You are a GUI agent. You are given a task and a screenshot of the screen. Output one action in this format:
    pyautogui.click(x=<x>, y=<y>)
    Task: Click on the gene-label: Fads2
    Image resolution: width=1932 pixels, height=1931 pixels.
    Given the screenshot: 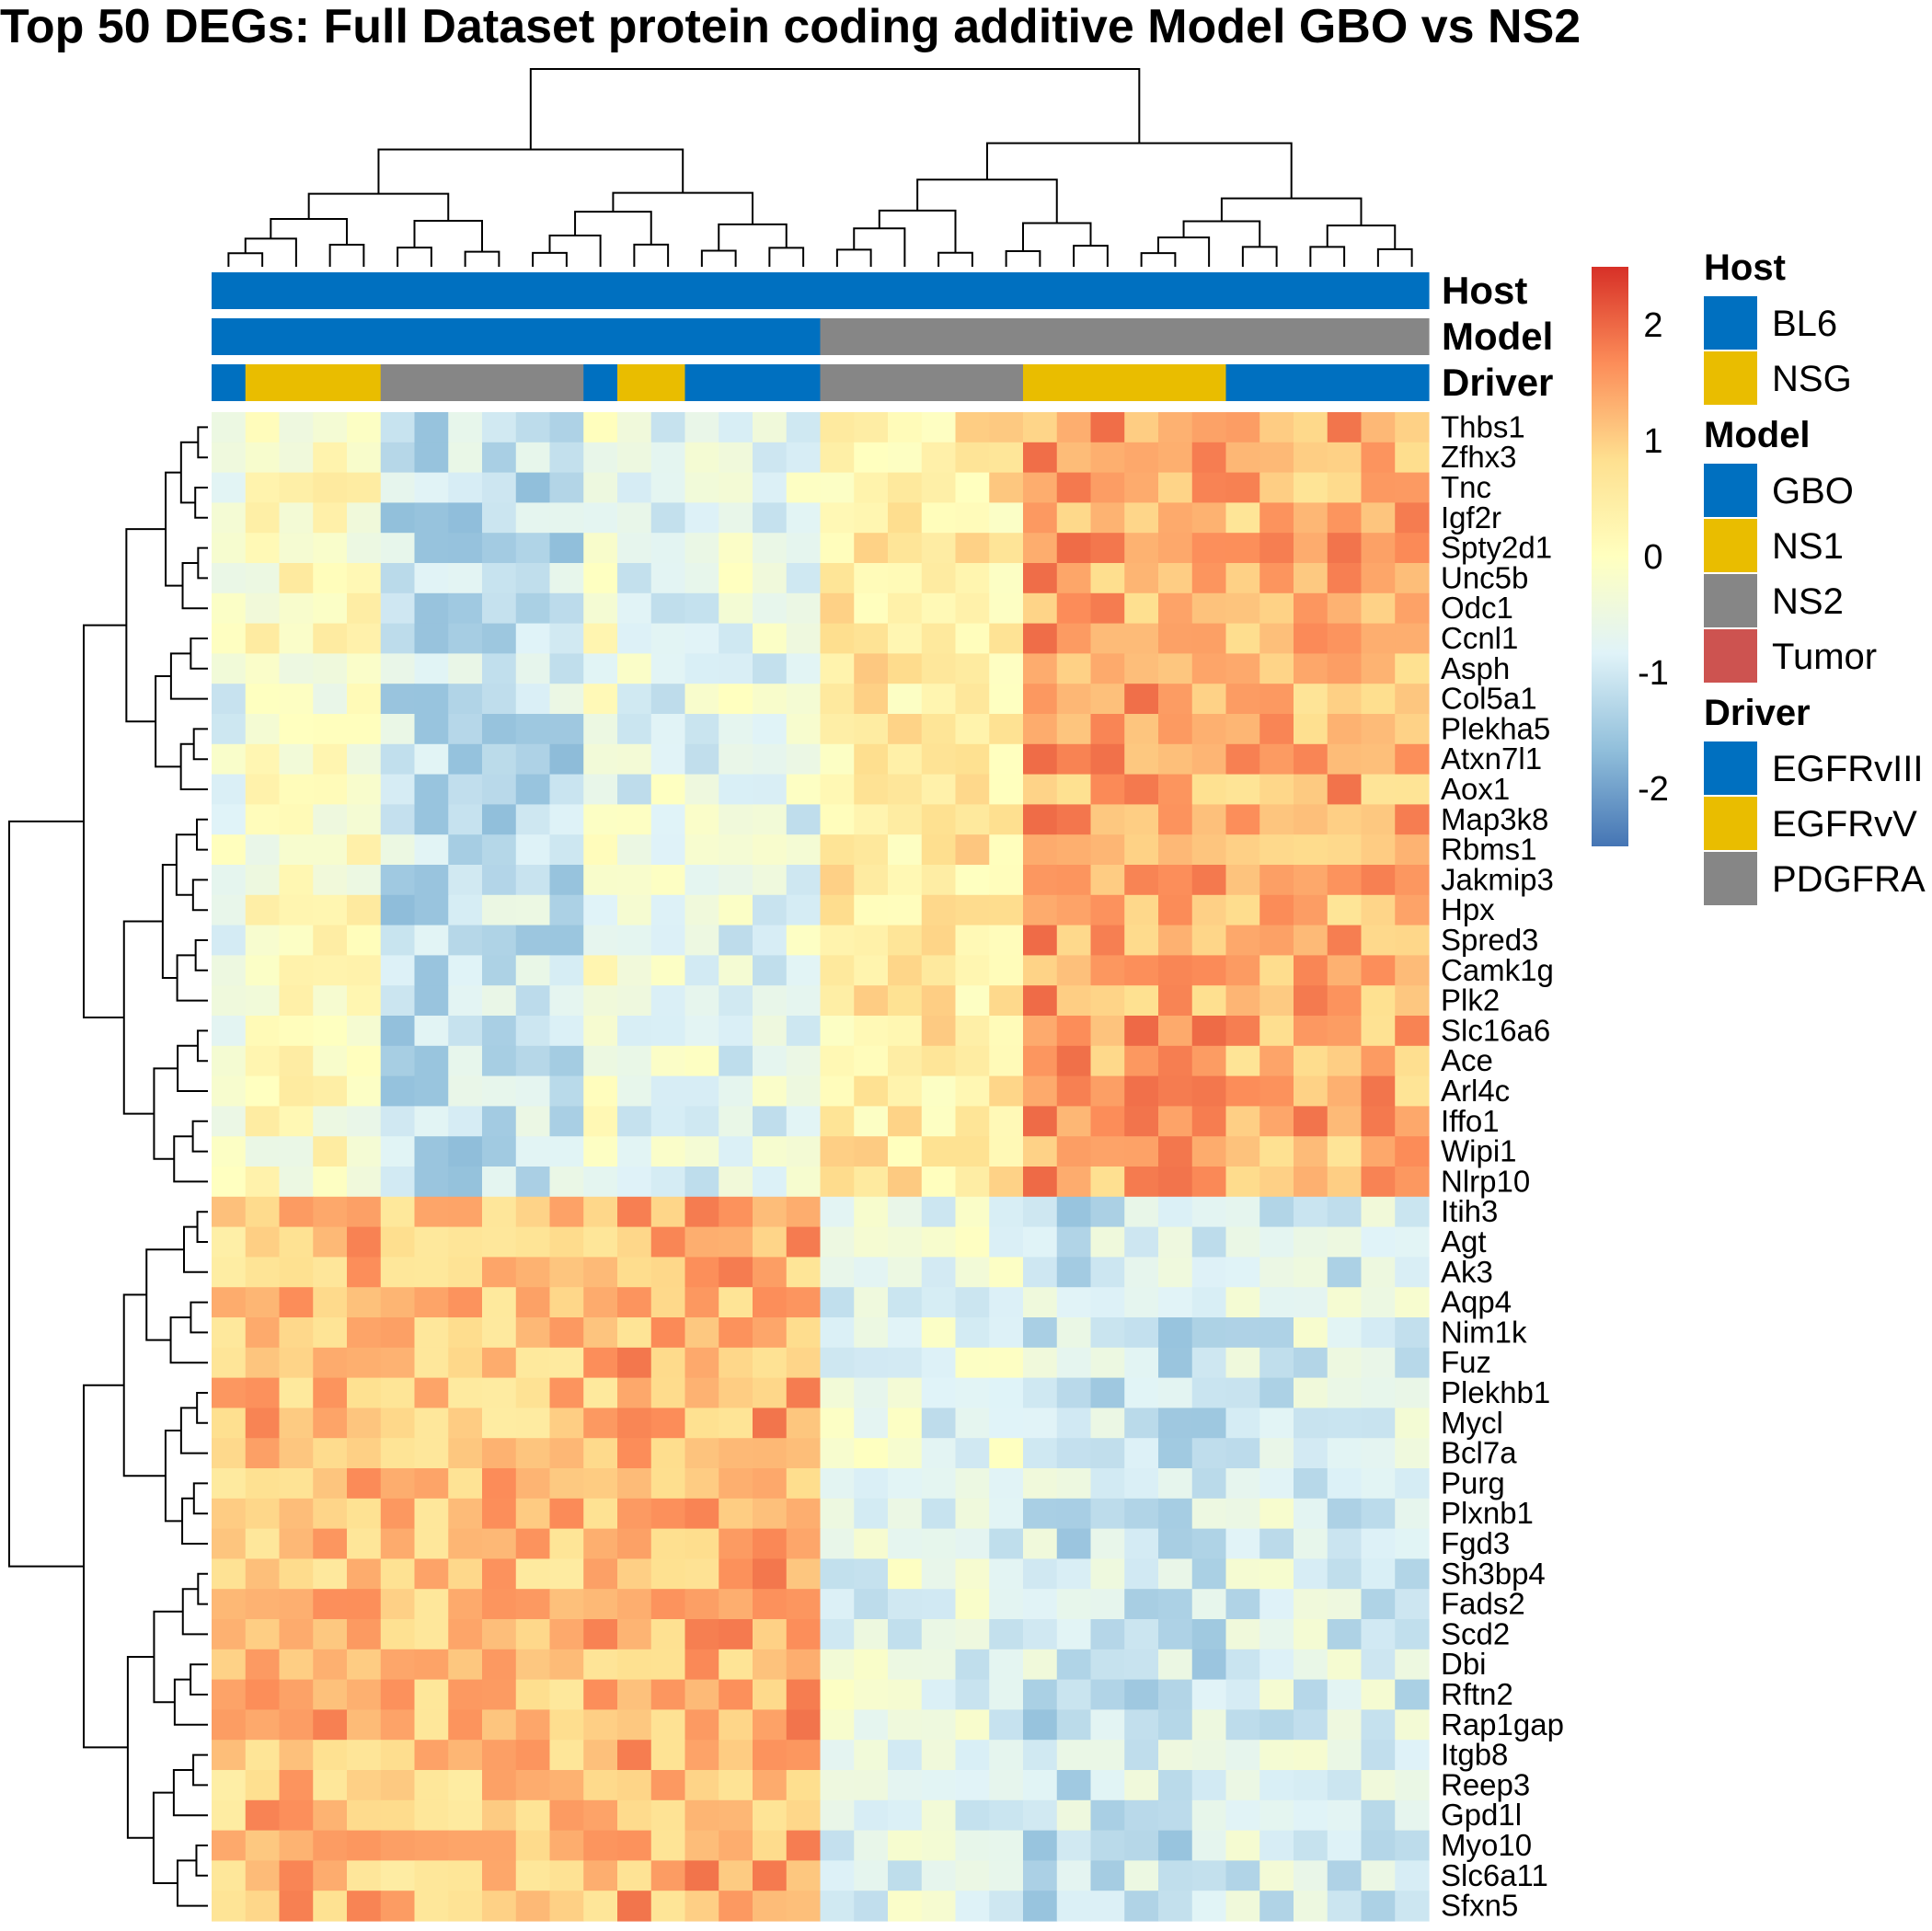 What is the action you would take?
    pyautogui.click(x=1483, y=1604)
    